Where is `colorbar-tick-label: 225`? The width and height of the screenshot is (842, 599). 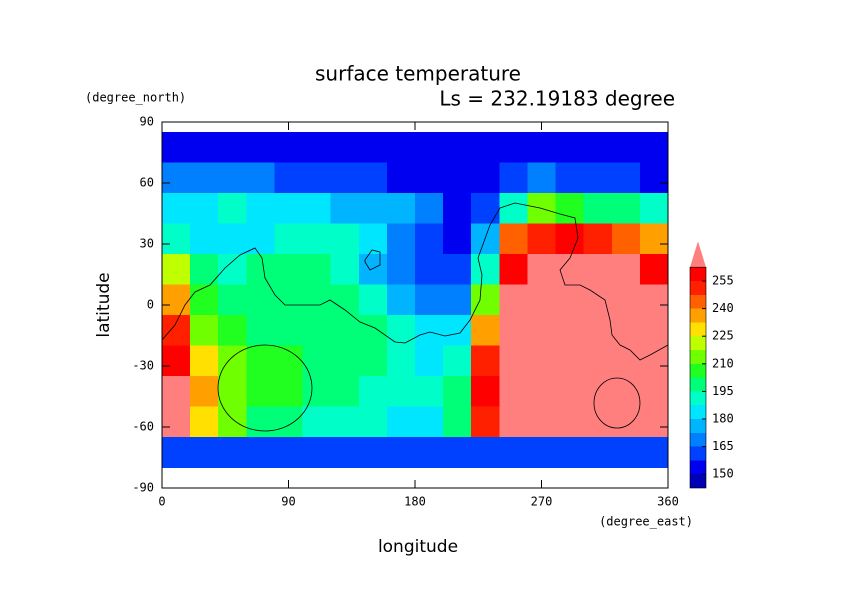
colorbar-tick-label: 225 is located at coordinates (723, 336).